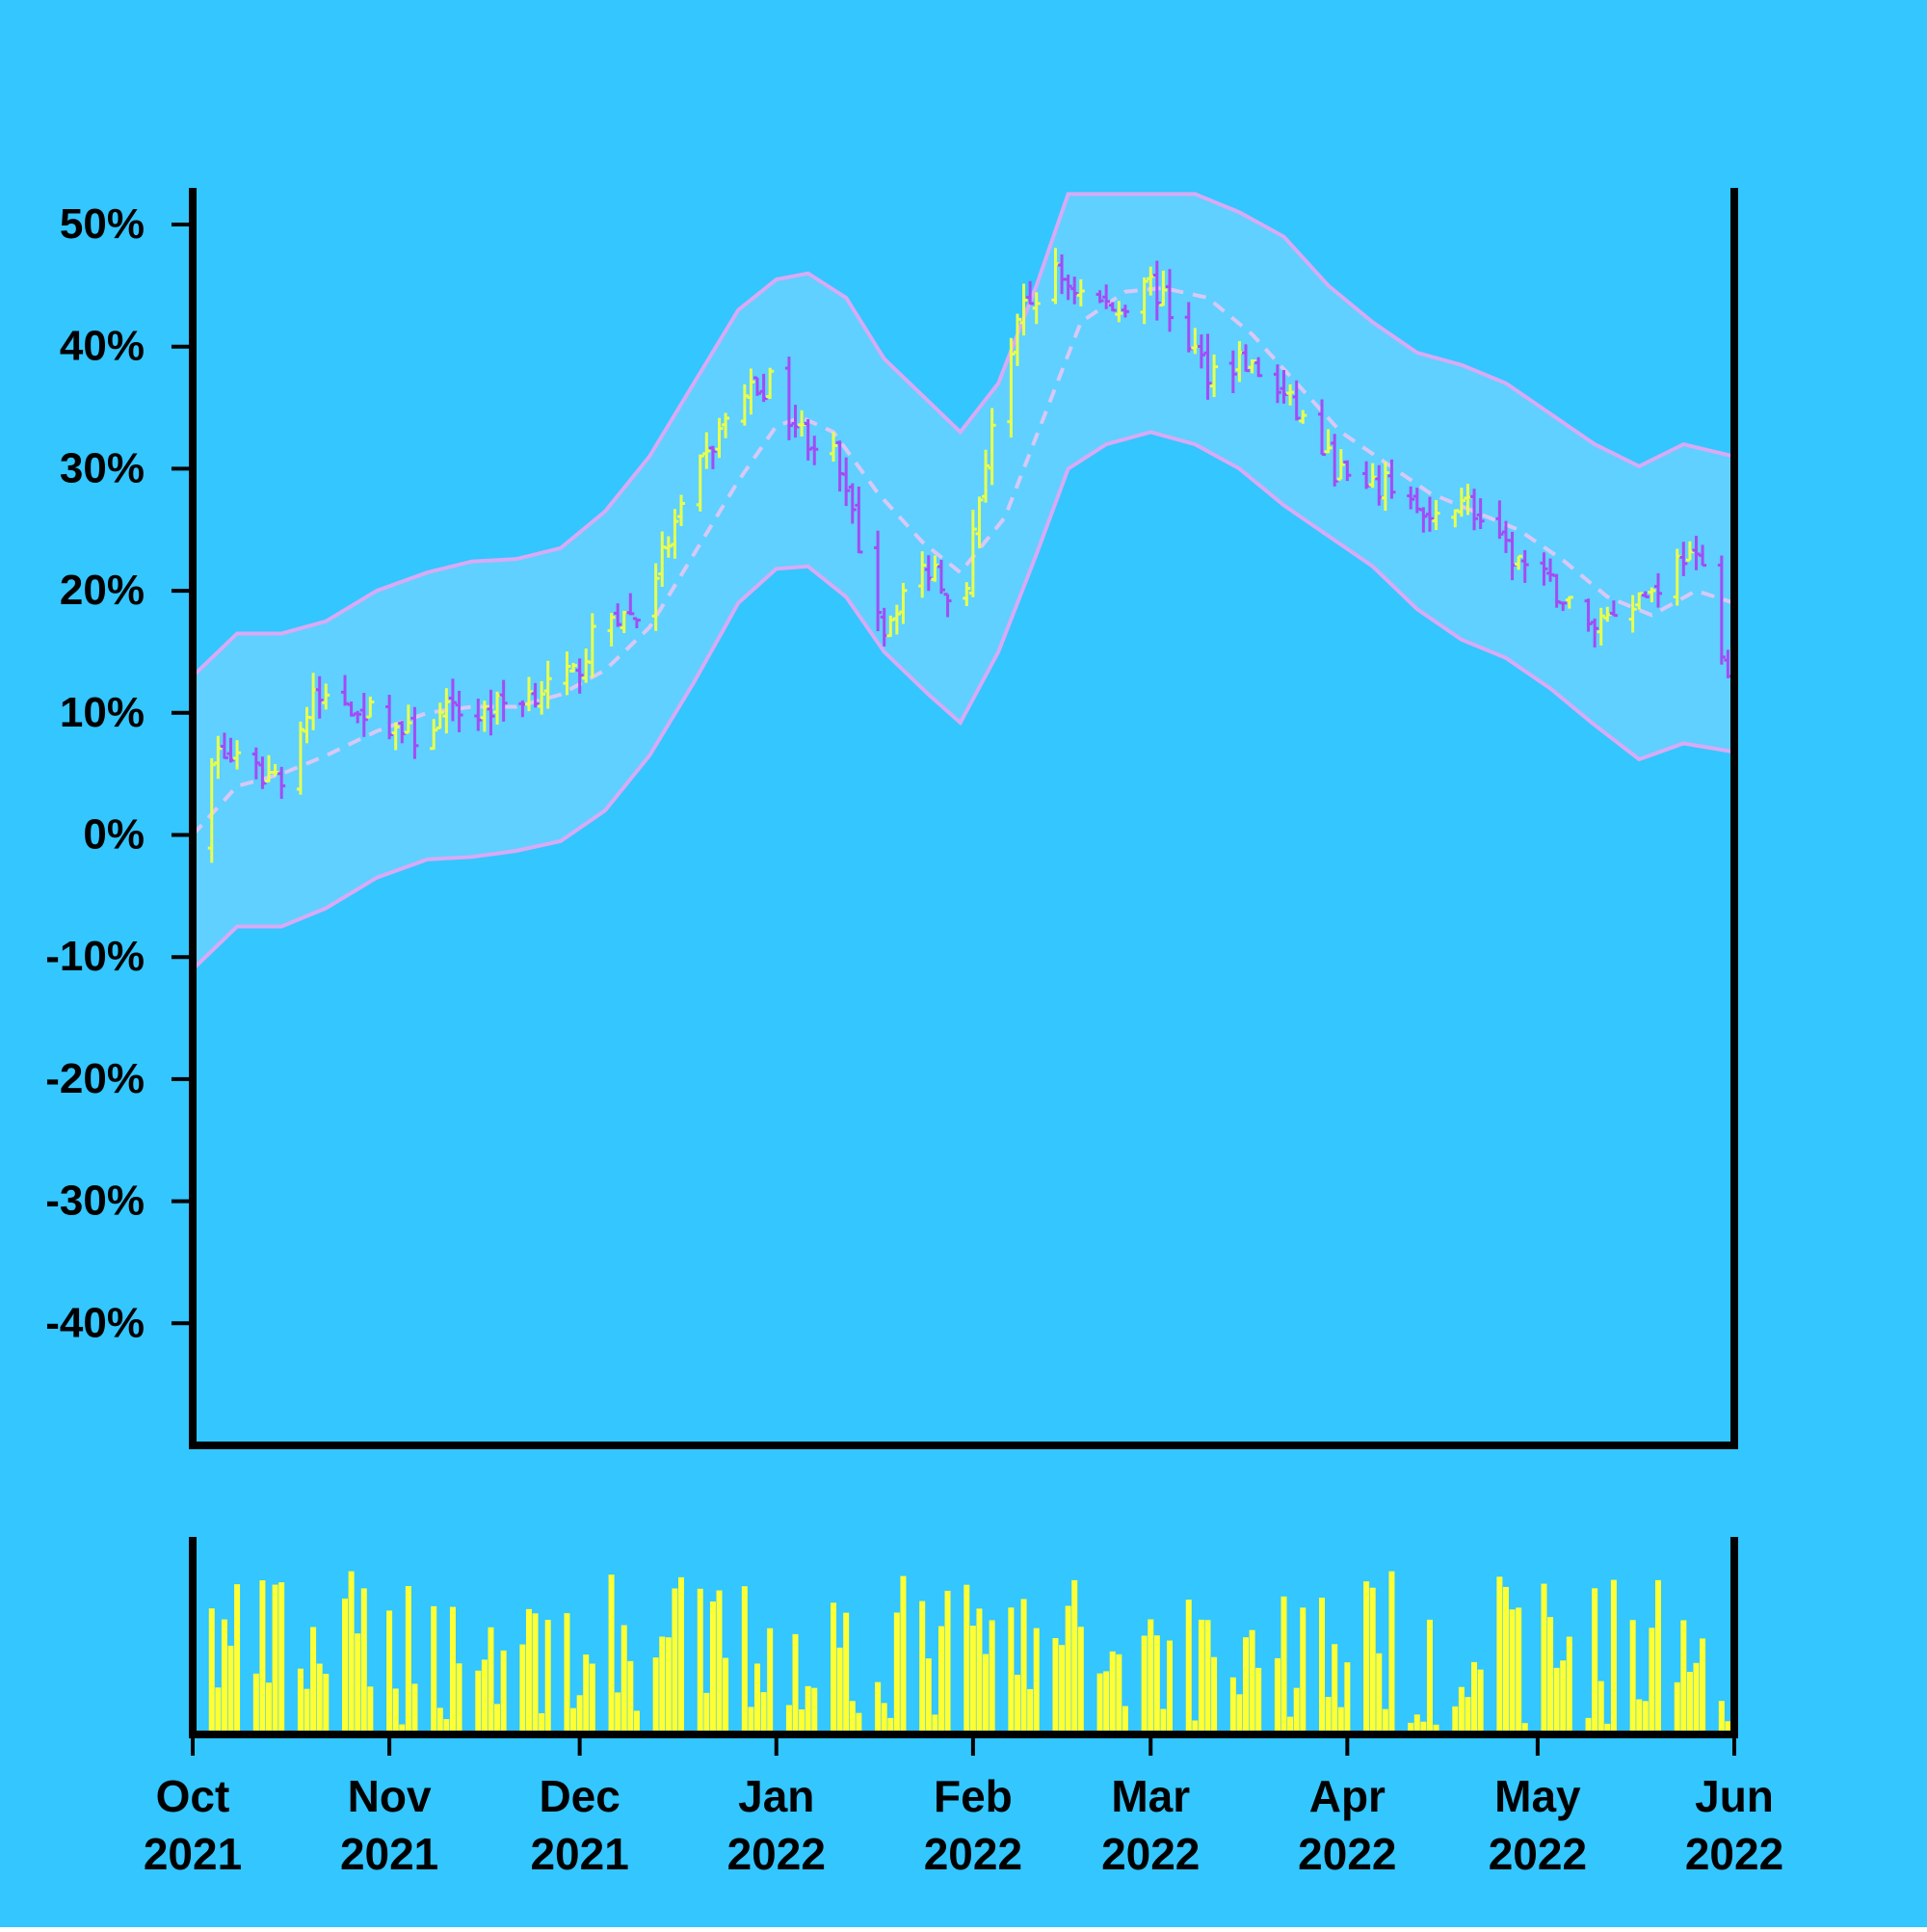 This screenshot has height=1932, width=1927. Describe the element at coordinates (1734, 1796) in the screenshot. I see `x-tick-label-month: Jun` at that location.